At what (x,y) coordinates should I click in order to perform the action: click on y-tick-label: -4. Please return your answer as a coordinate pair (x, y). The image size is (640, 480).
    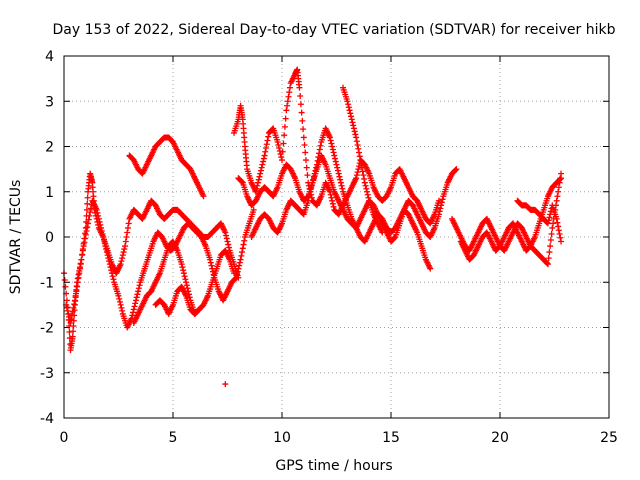
    Looking at the image, I should click on (47, 419).